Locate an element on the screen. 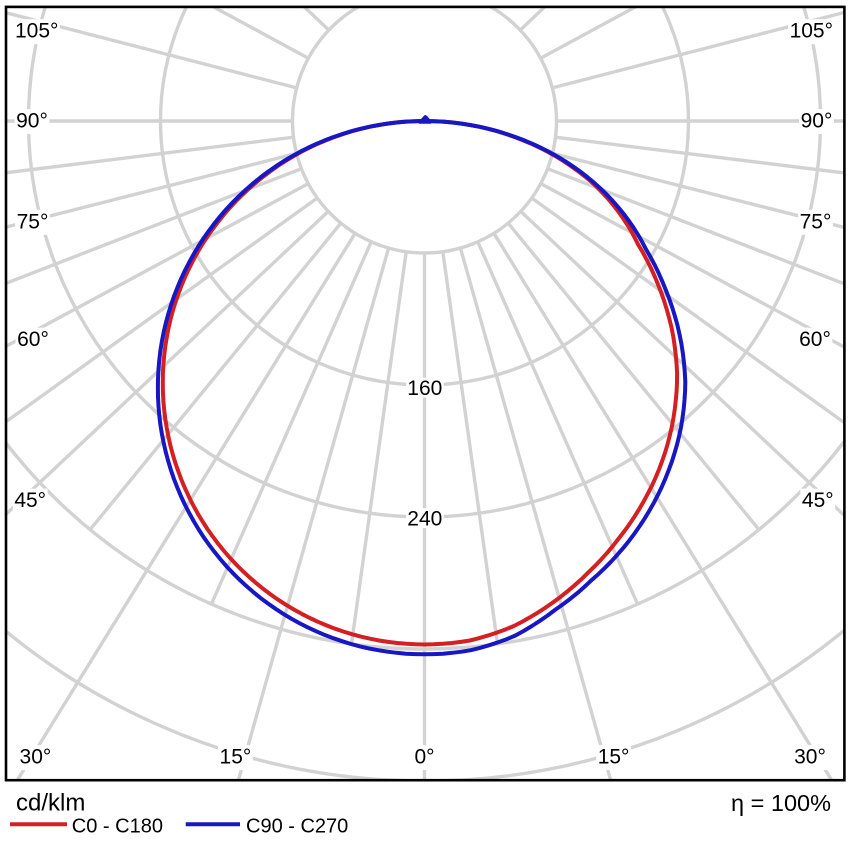 The width and height of the screenshot is (848, 848). svg-text: η = 100% is located at coordinates (781, 803).